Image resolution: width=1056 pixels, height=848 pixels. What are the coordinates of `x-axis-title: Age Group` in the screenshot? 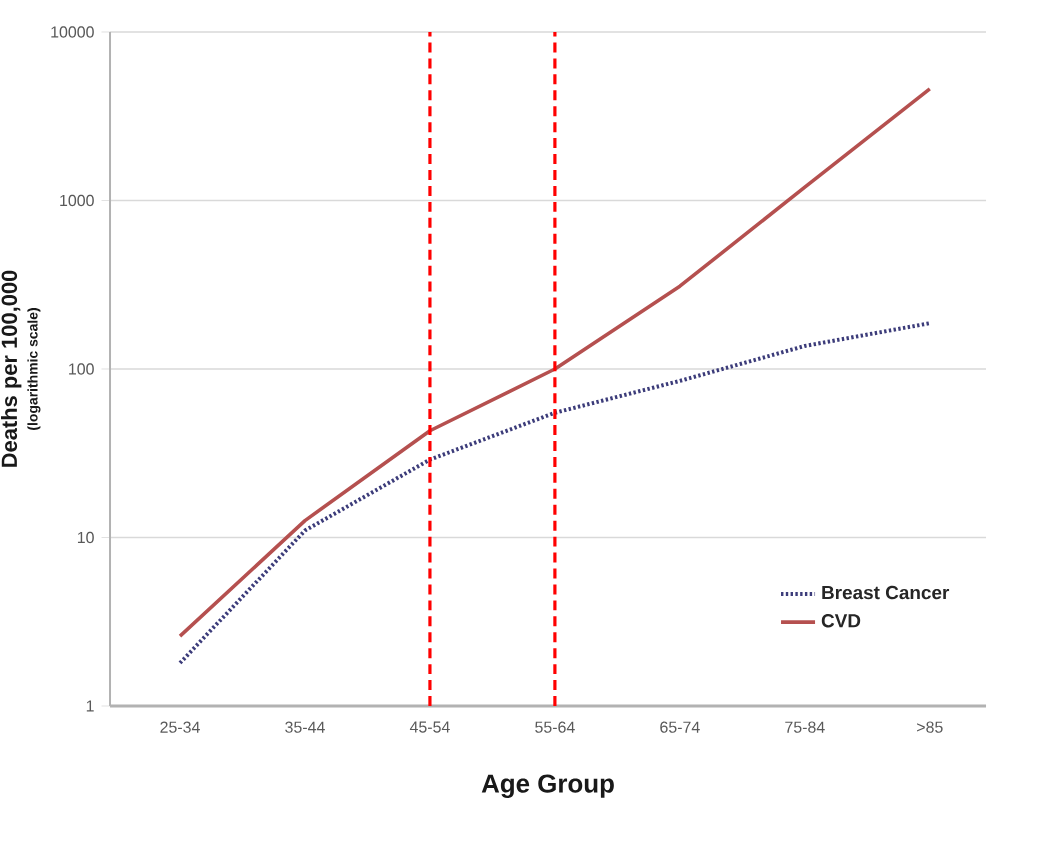 It's located at (547, 786).